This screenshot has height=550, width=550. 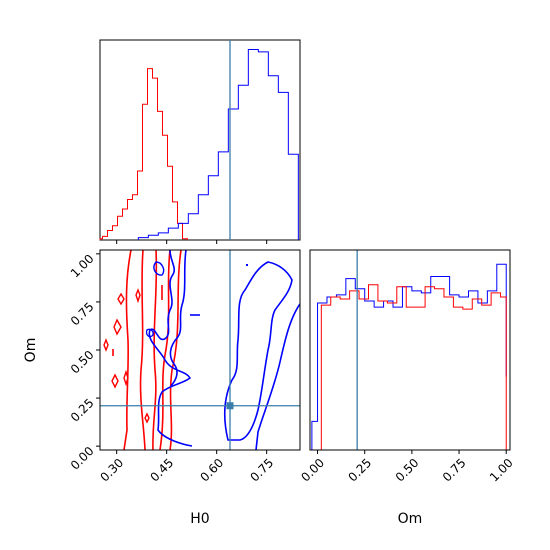 I want to click on om-hist-xtick-label-2: 0.50, so click(x=407, y=470).